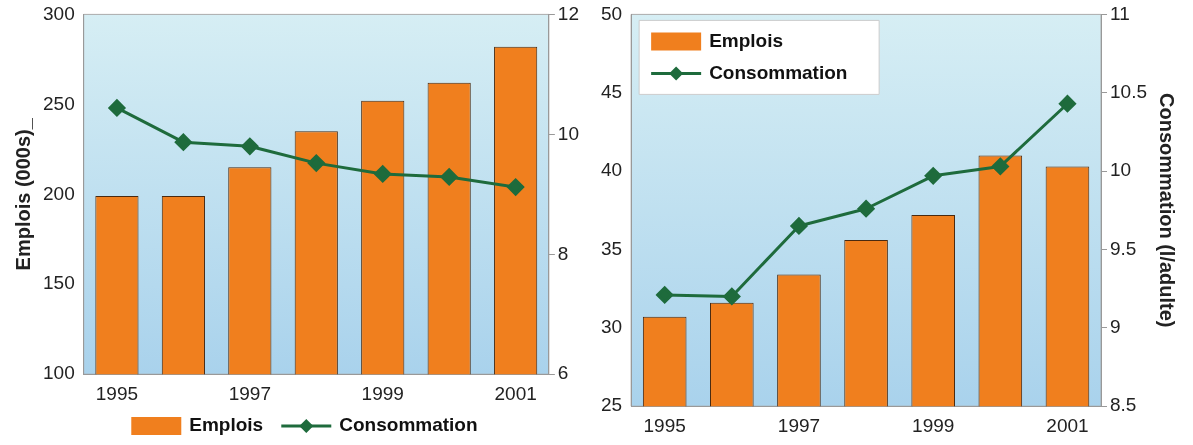 Image resolution: width=1193 pixels, height=445 pixels. I want to click on y-tick-label: 30, so click(611, 327).